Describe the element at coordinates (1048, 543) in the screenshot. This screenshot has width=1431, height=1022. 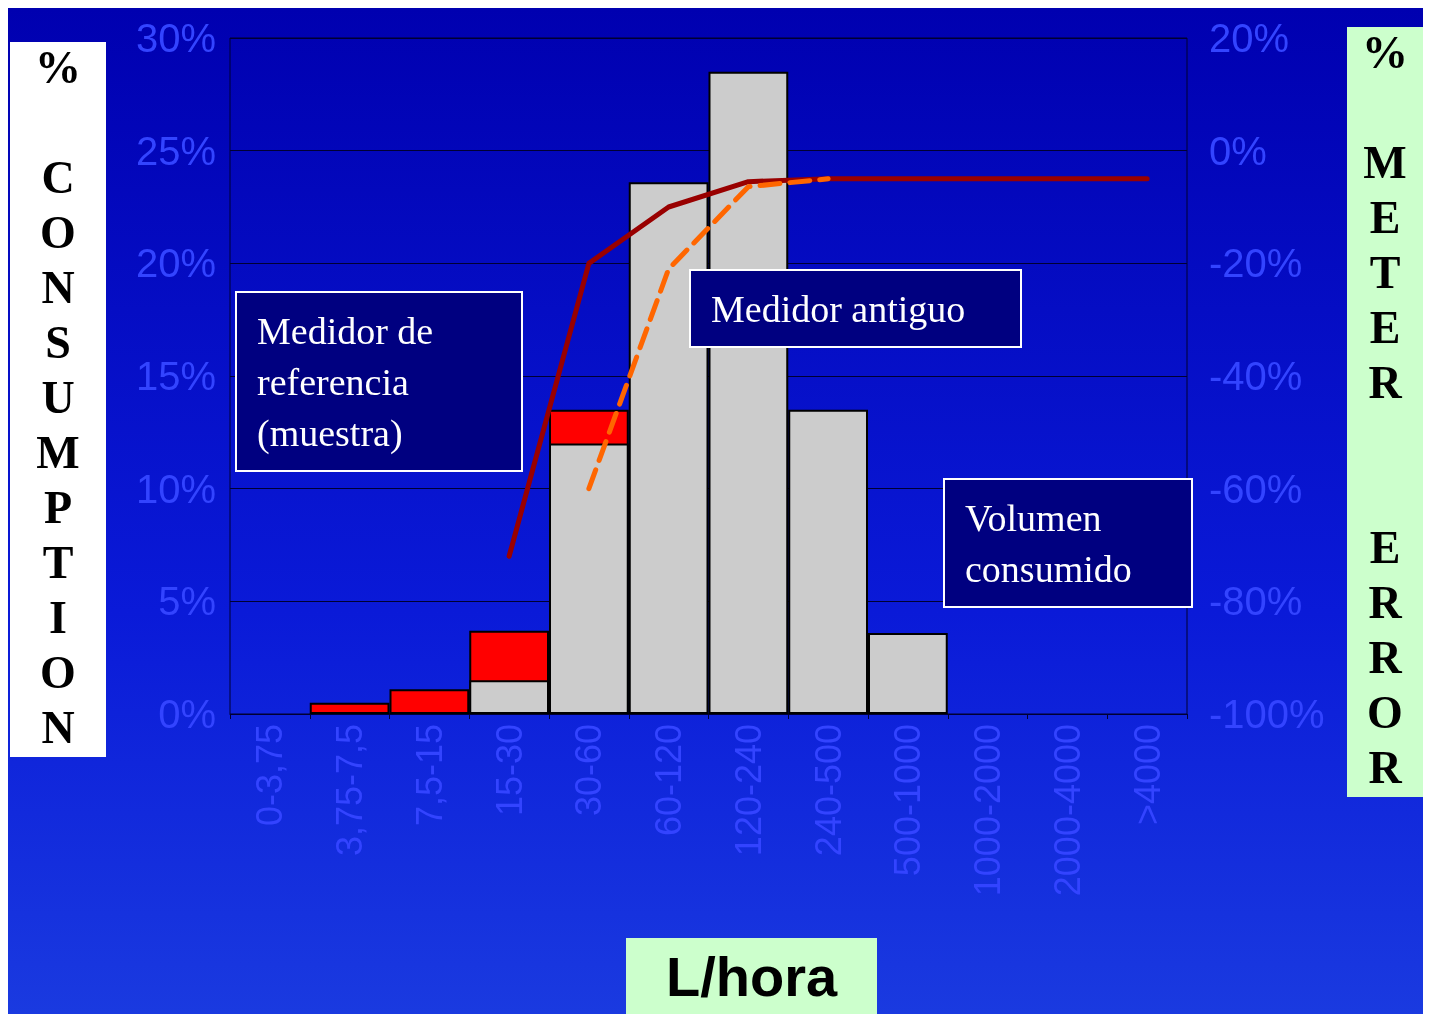
I see `annotation: Volumen consumido` at that location.